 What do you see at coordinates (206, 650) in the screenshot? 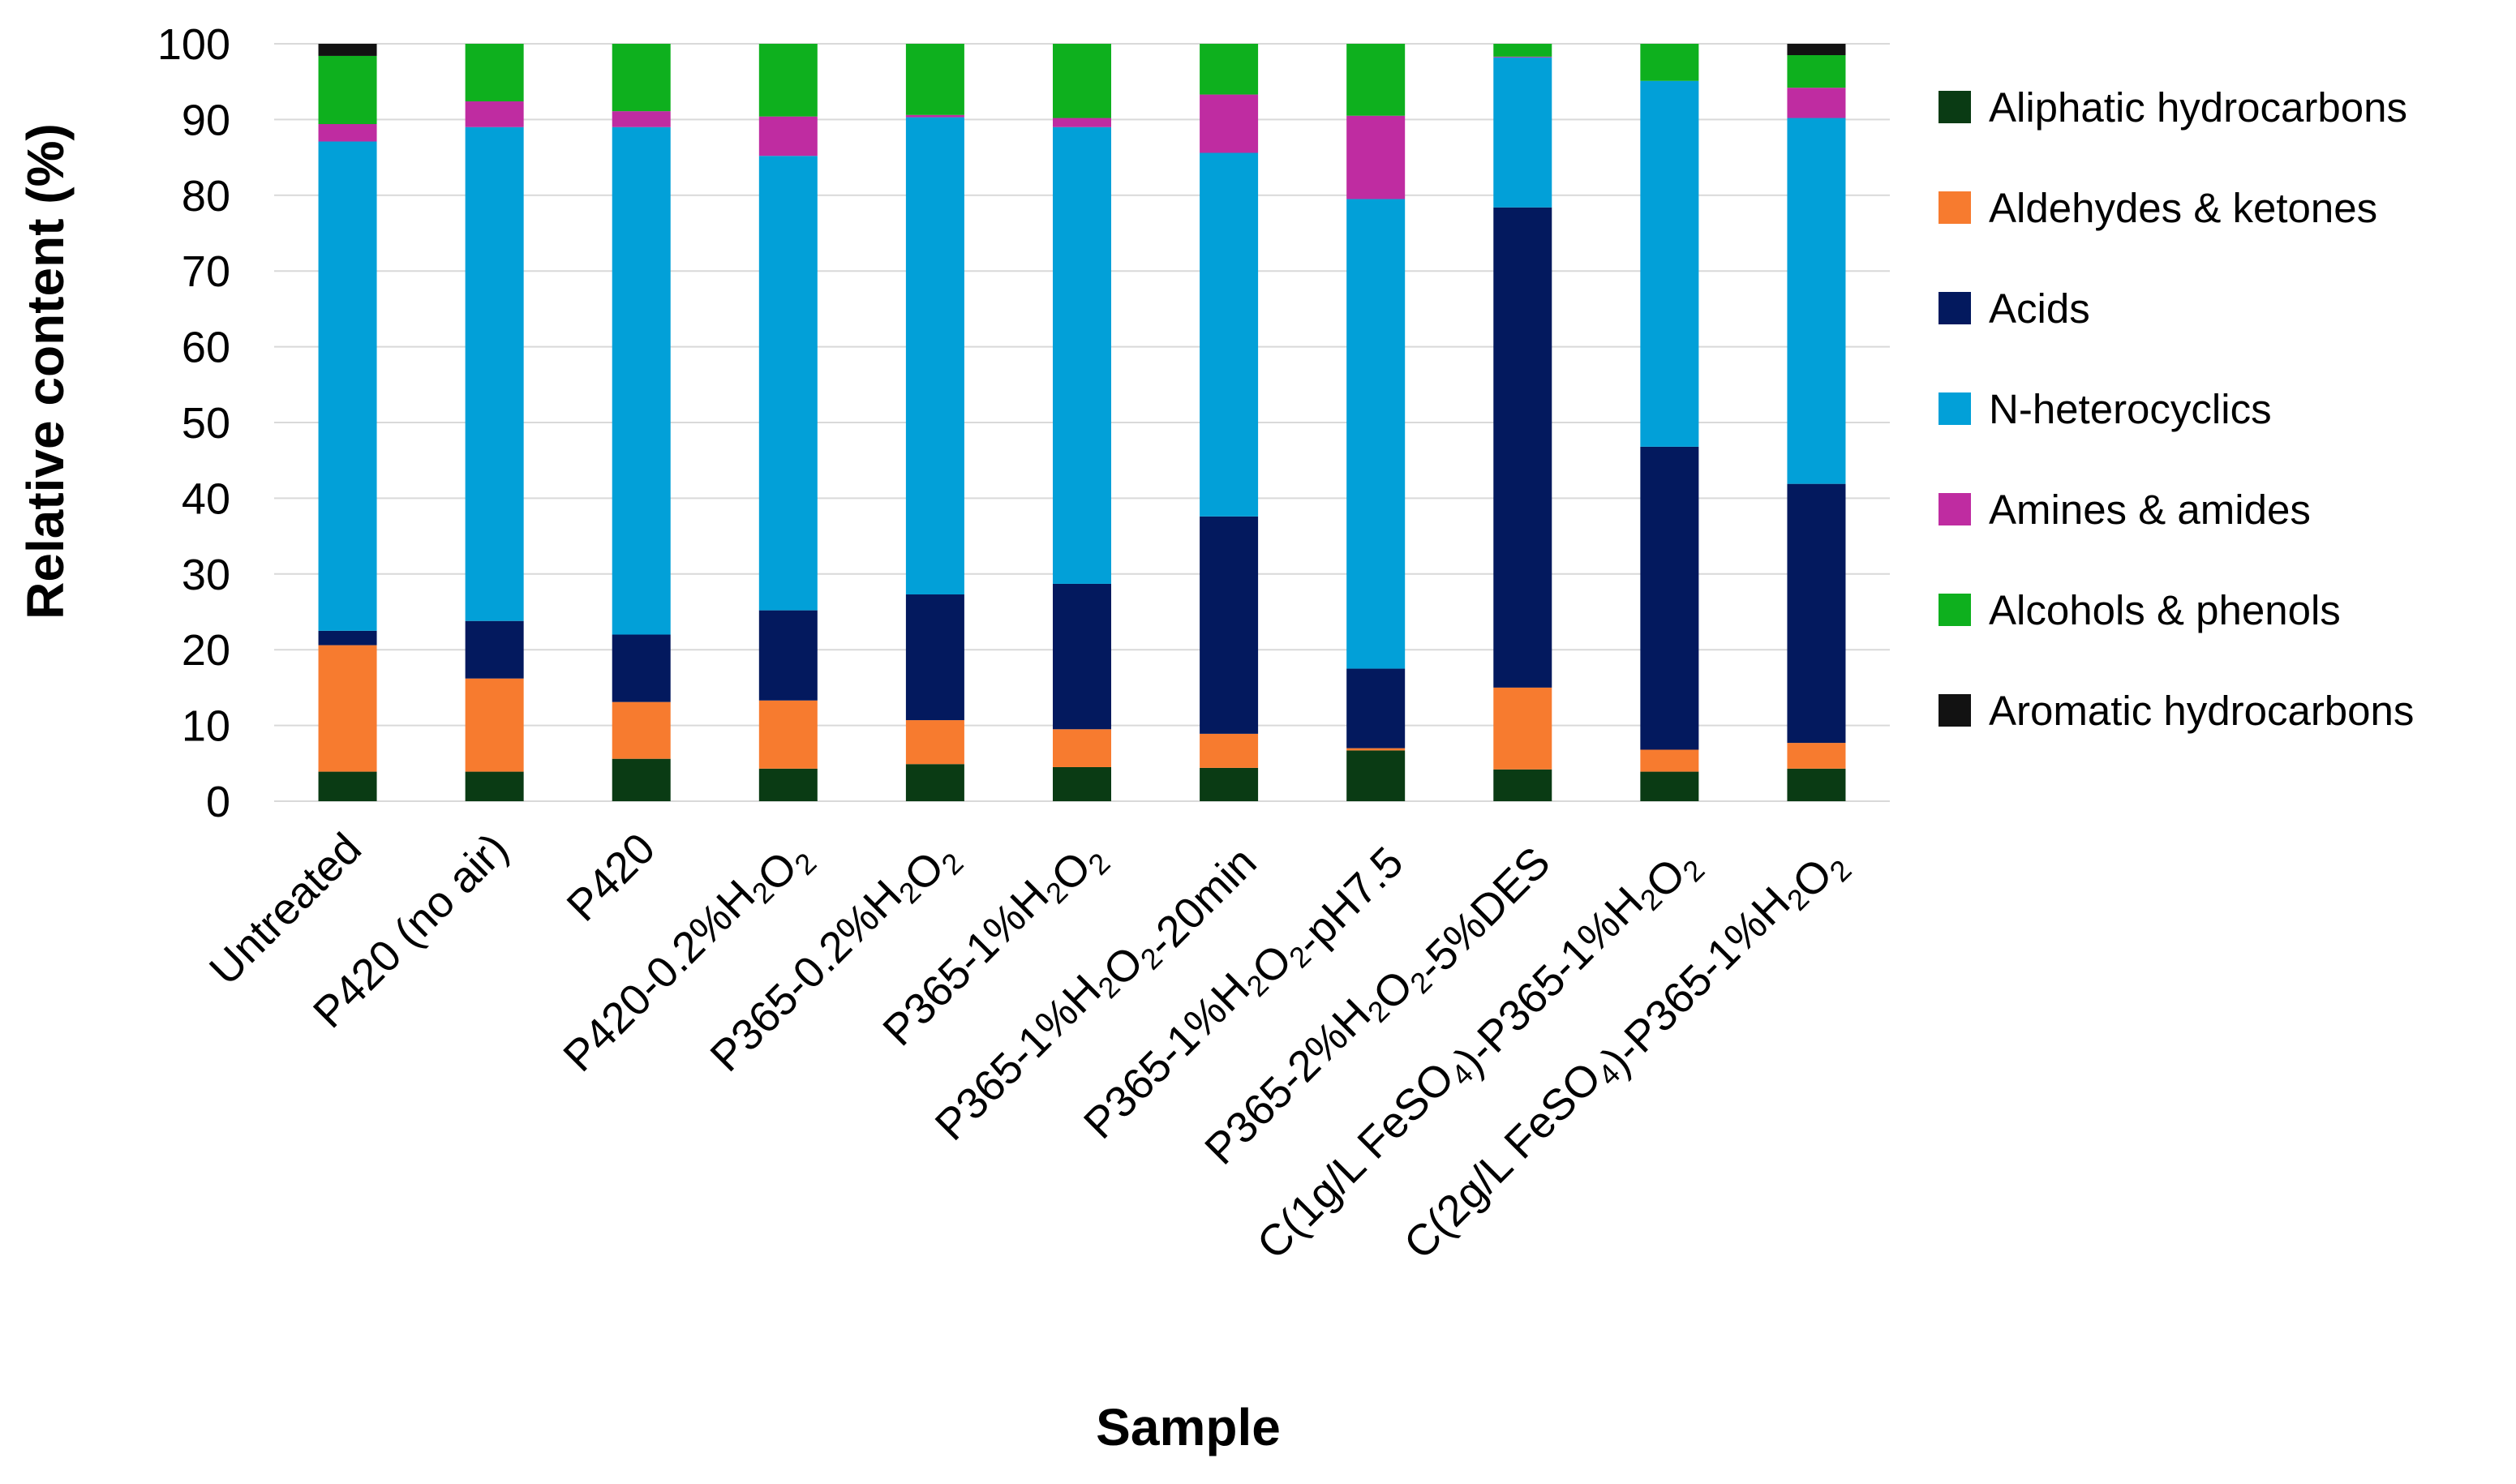
I see `y-tick-label: 20` at bounding box center [206, 650].